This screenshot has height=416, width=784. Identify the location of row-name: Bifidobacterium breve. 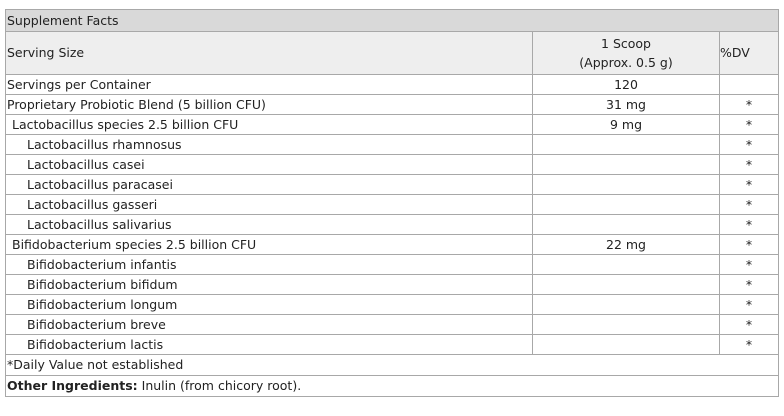
(269, 324).